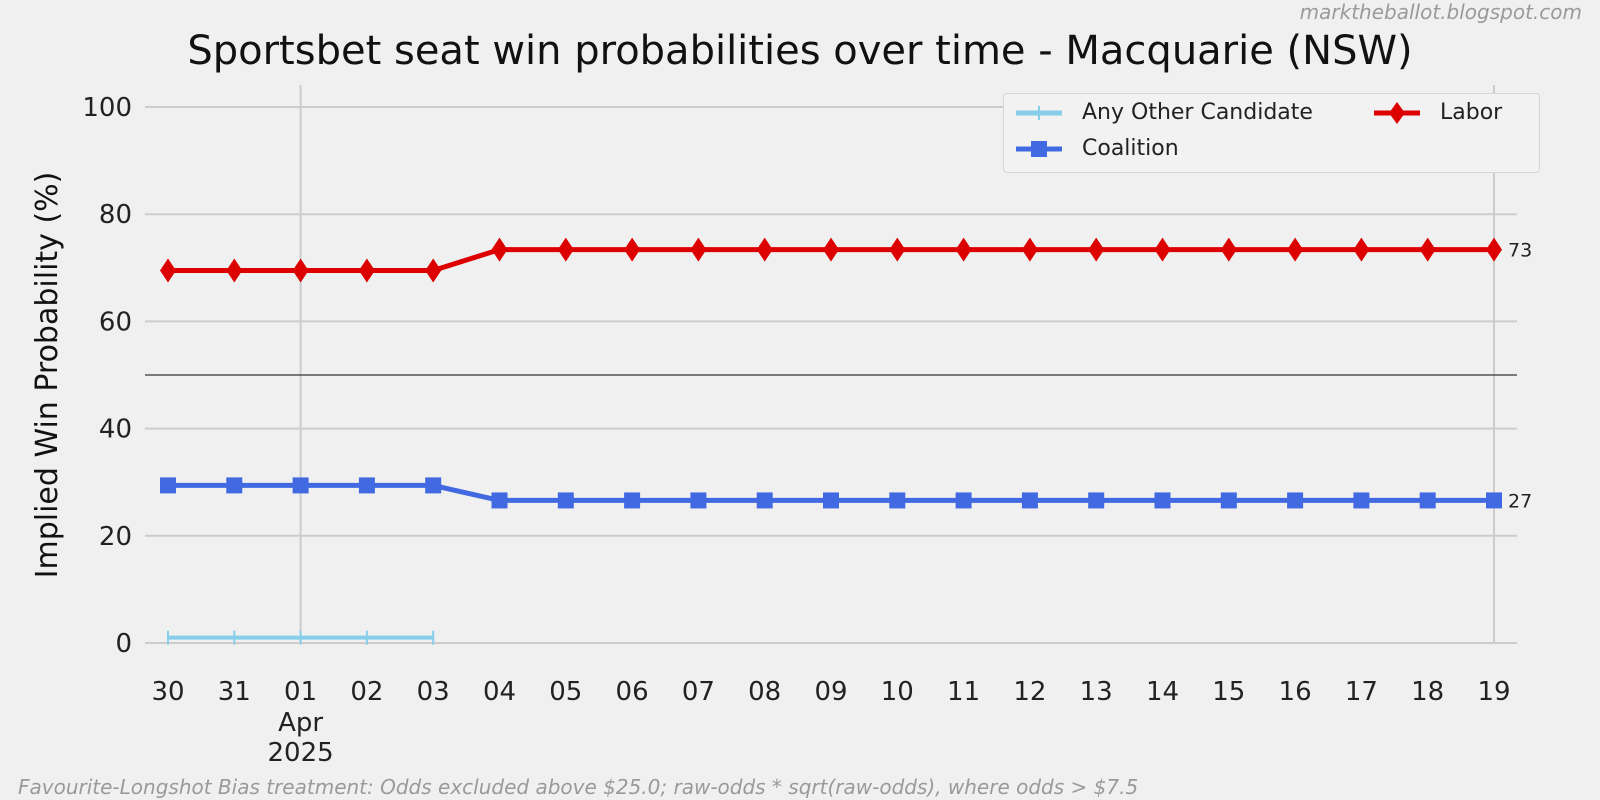 This screenshot has width=1600, height=800. Describe the element at coordinates (234, 692) in the screenshot. I see `x-tick-label: 31` at that location.